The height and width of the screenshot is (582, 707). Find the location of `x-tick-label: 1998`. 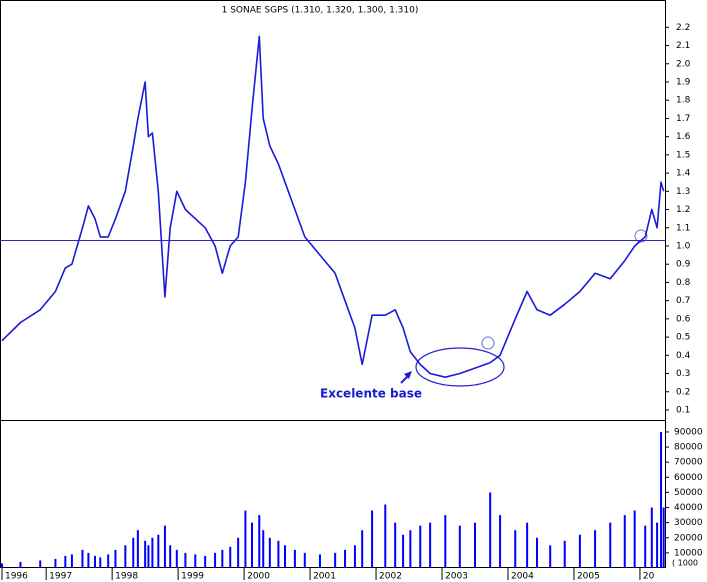

x-tick-label: 1998 is located at coordinates (126, 577).